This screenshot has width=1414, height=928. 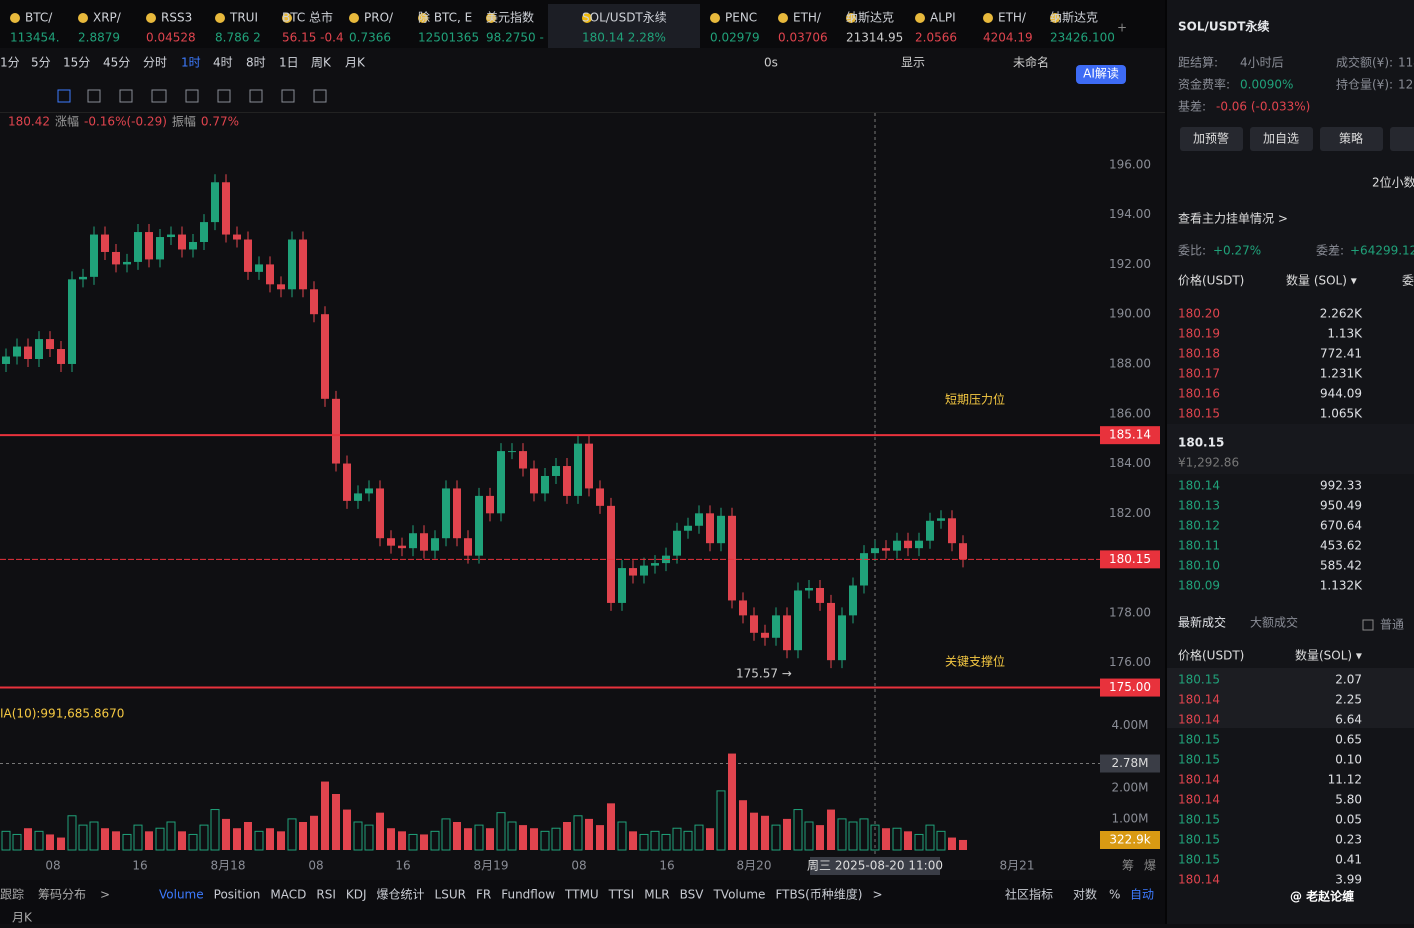 What do you see at coordinates (10, 63) in the screenshot?
I see `interval-button: 1分` at bounding box center [10, 63].